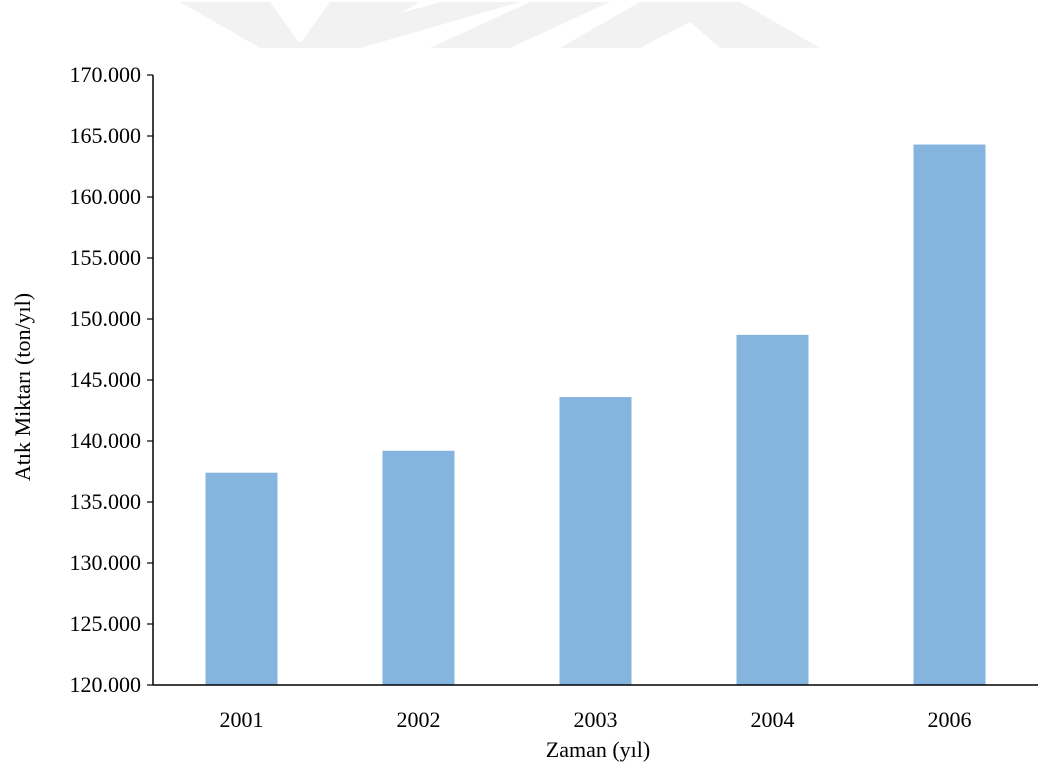 Image resolution: width=1041 pixels, height=776 pixels. I want to click on y-tick-label: 125.000, so click(106, 623).